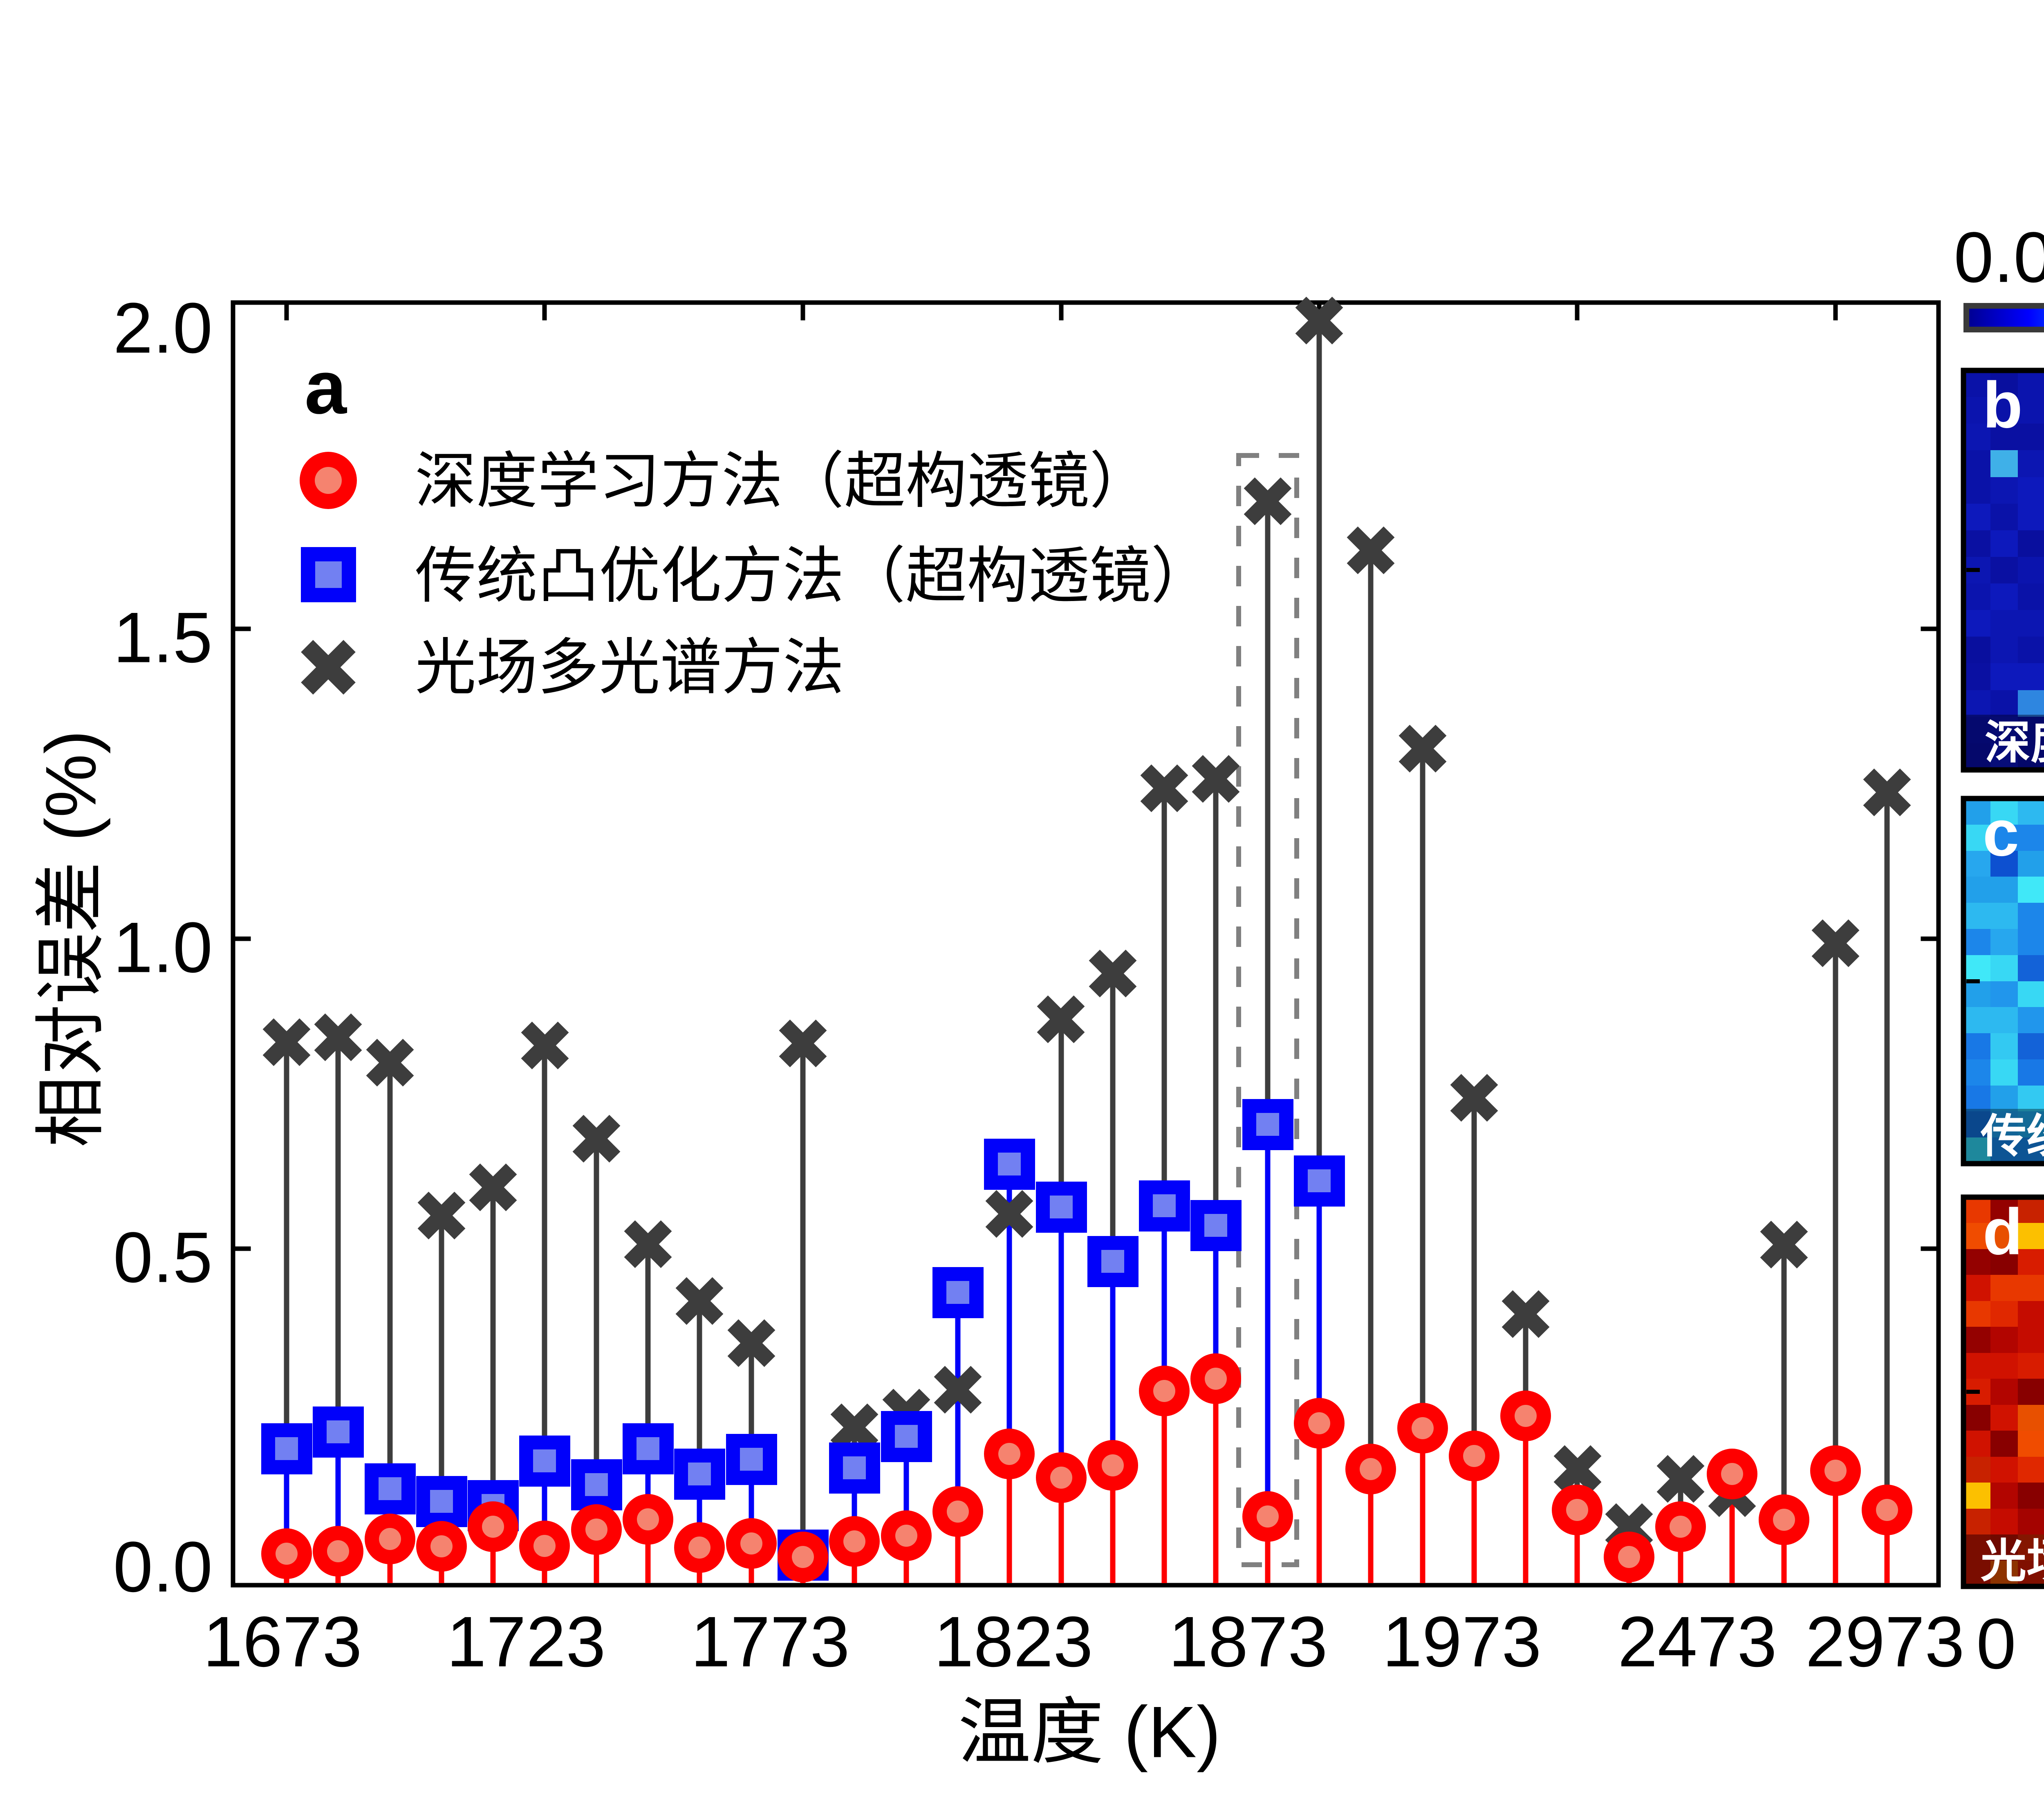 The image size is (2044, 1817). What do you see at coordinates (1014, 1642) in the screenshot?
I see `svg-text: 1823` at bounding box center [1014, 1642].